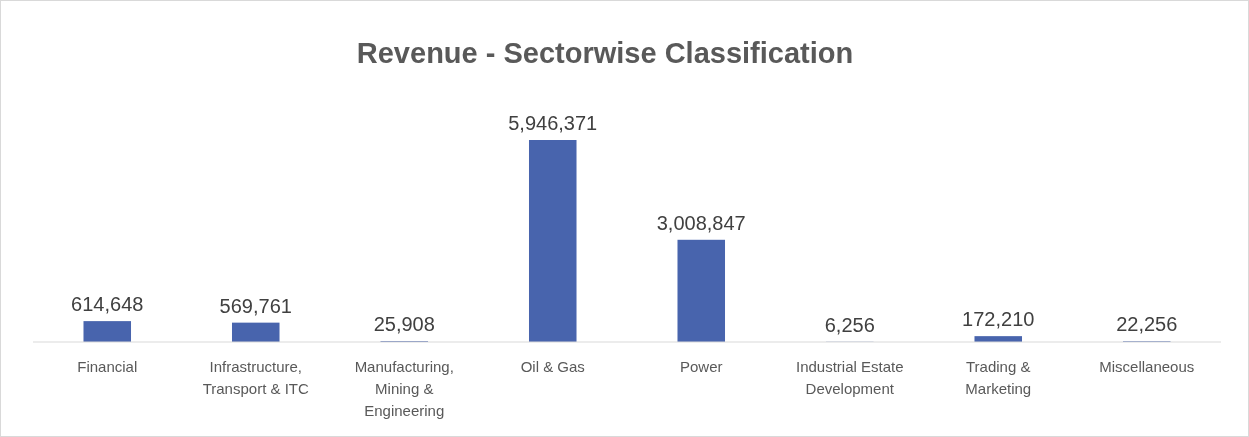 The height and width of the screenshot is (437, 1249). I want to click on data-label: 614,648, so click(107, 304).